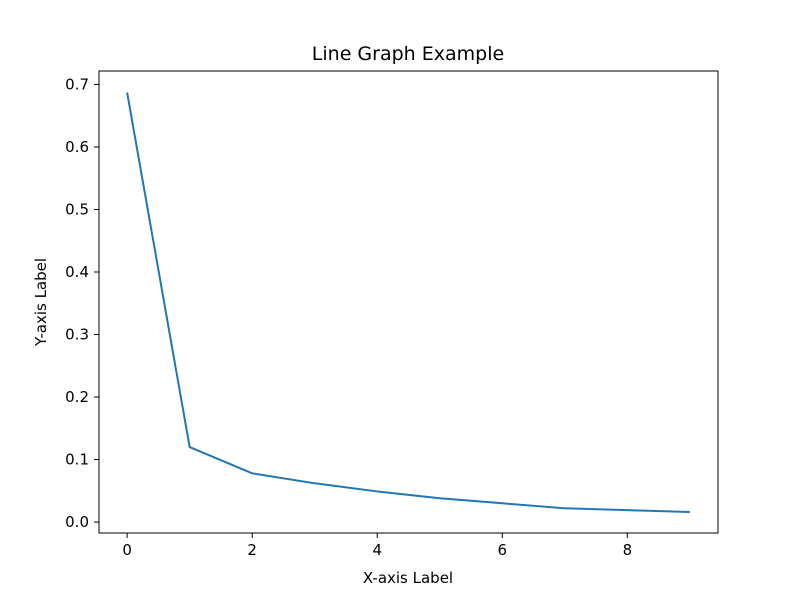 The width and height of the screenshot is (796, 595). I want to click on x-tick-label: 2, so click(252, 550).